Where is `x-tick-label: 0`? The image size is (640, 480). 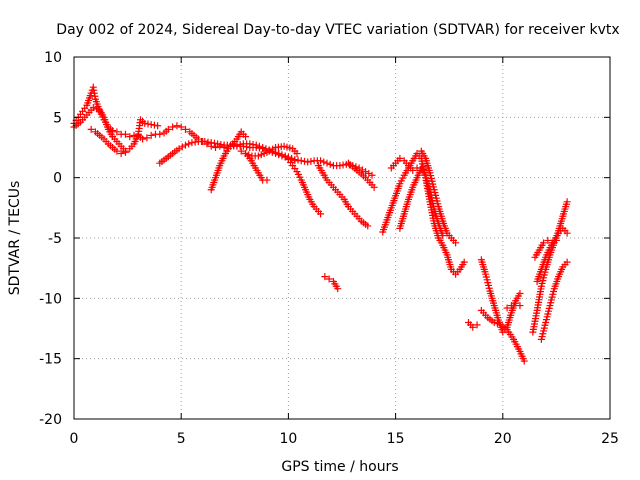 x-tick-label: 0 is located at coordinates (74, 439).